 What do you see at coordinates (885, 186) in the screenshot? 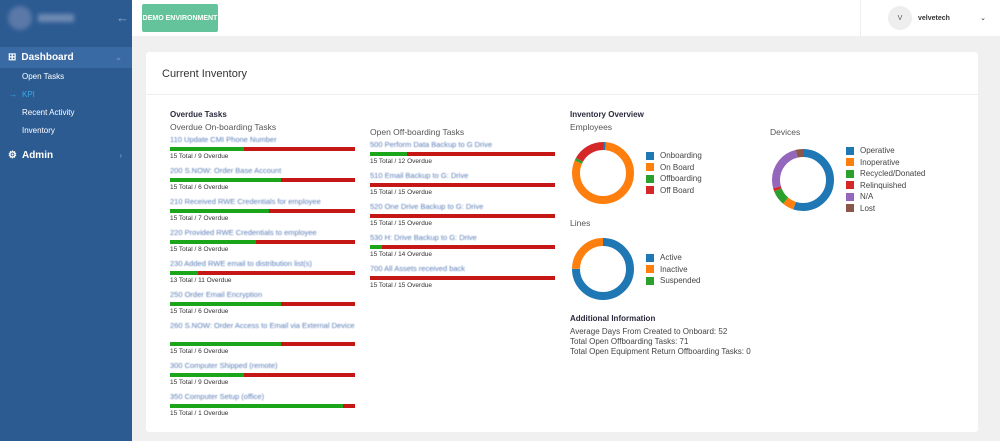
I see `legend-item: Relinquished` at bounding box center [885, 186].